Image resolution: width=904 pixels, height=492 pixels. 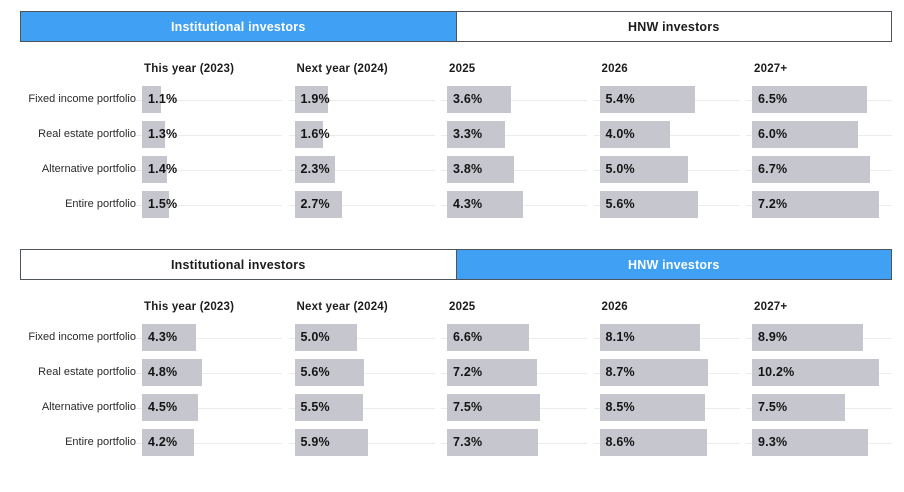 What do you see at coordinates (189, 69) in the screenshot?
I see `column-header-this-year-2023: This year (2023)` at bounding box center [189, 69].